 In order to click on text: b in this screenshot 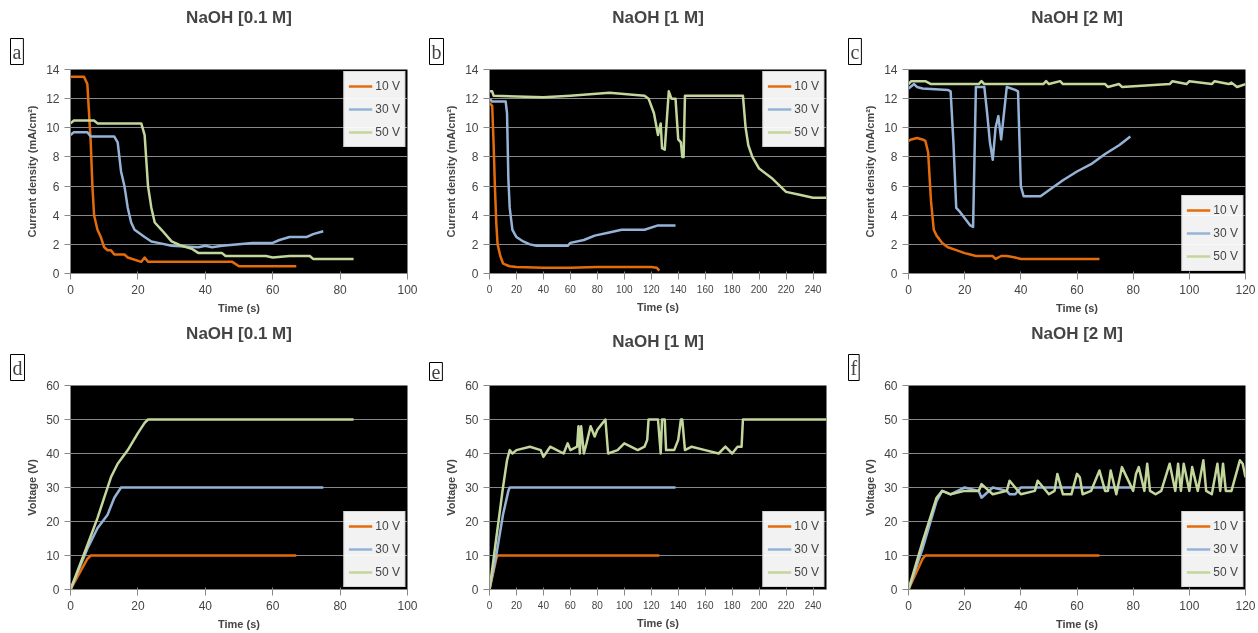, I will do `click(436, 51)`.